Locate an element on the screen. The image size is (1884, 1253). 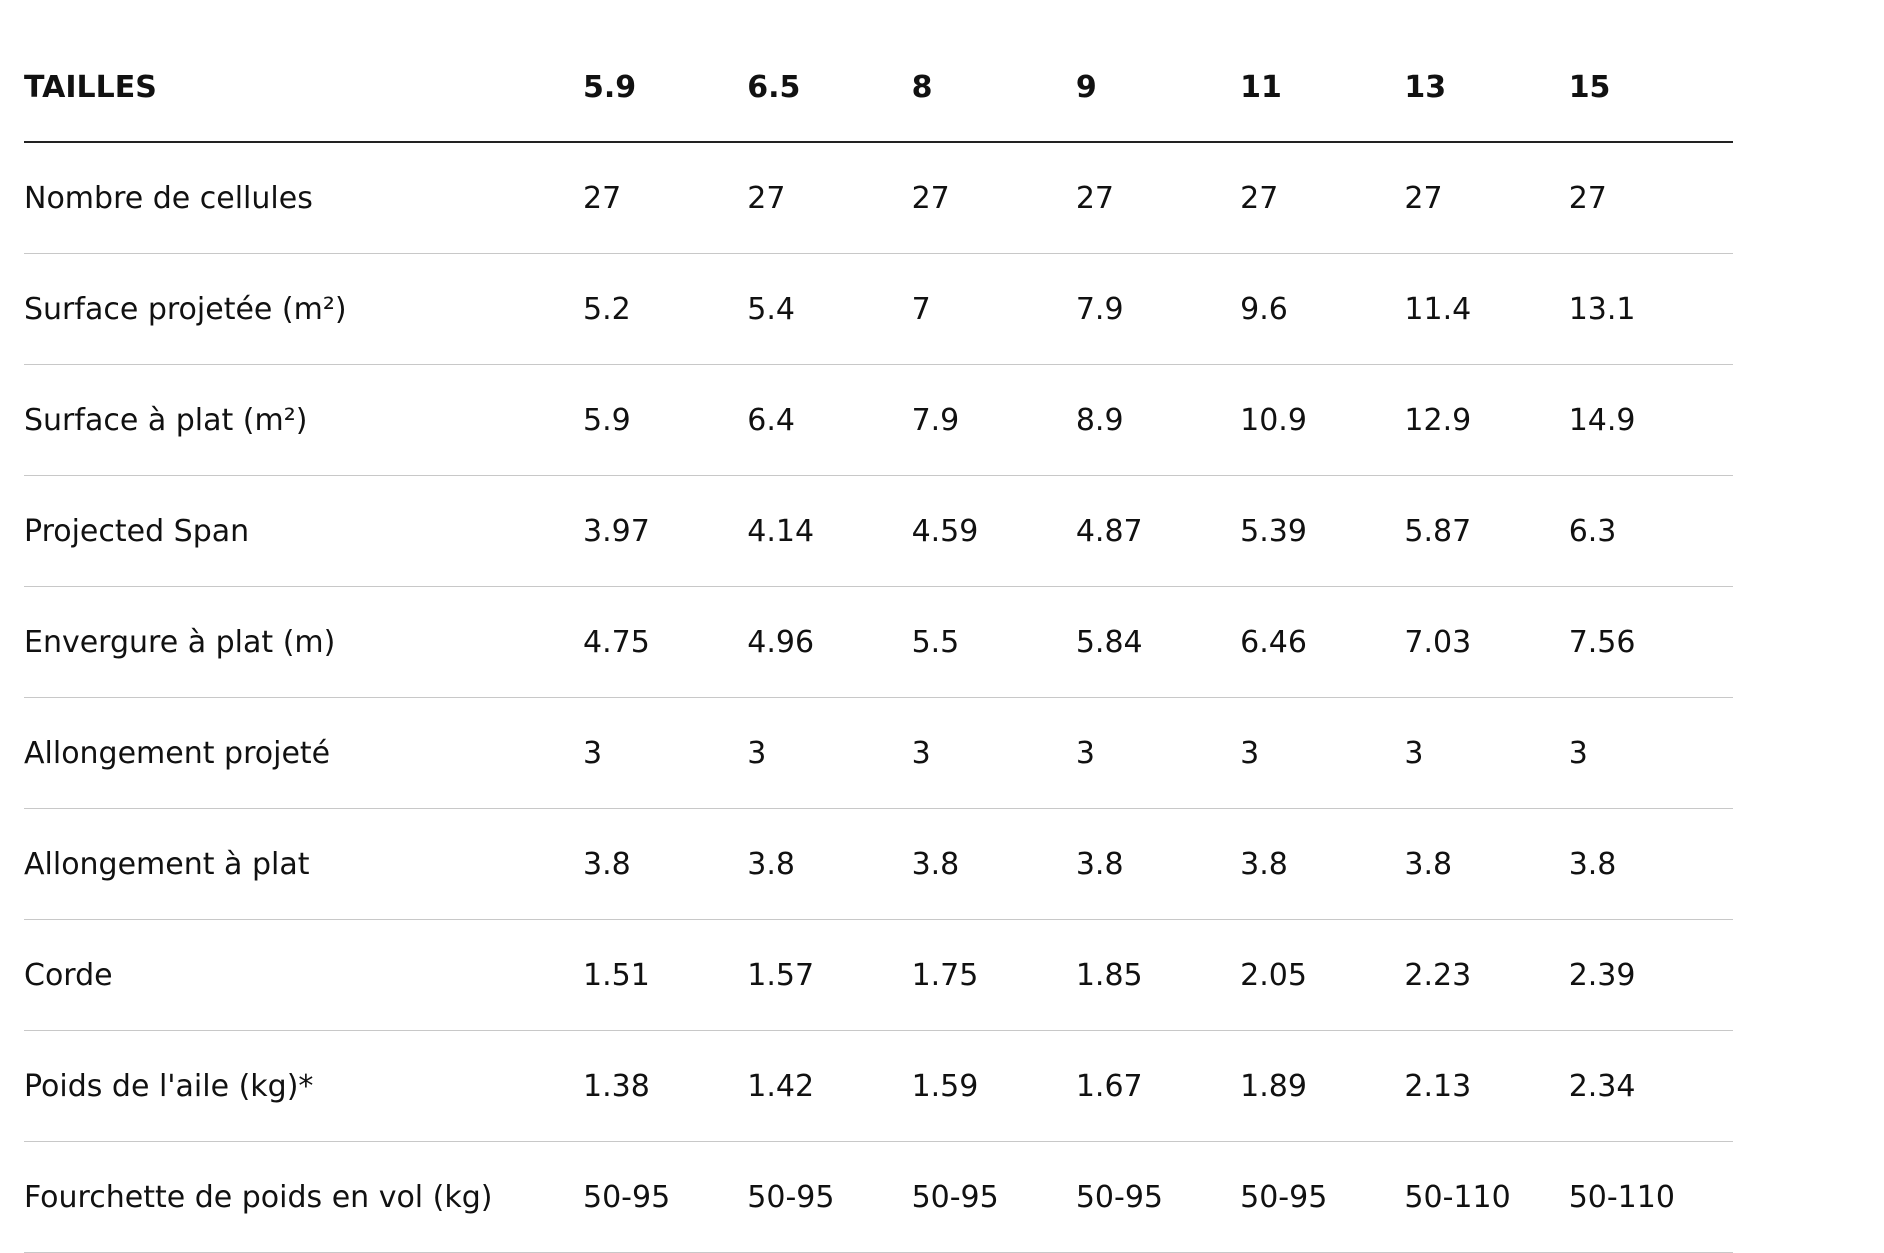
spec-value: 1.51 is located at coordinates (665, 975).